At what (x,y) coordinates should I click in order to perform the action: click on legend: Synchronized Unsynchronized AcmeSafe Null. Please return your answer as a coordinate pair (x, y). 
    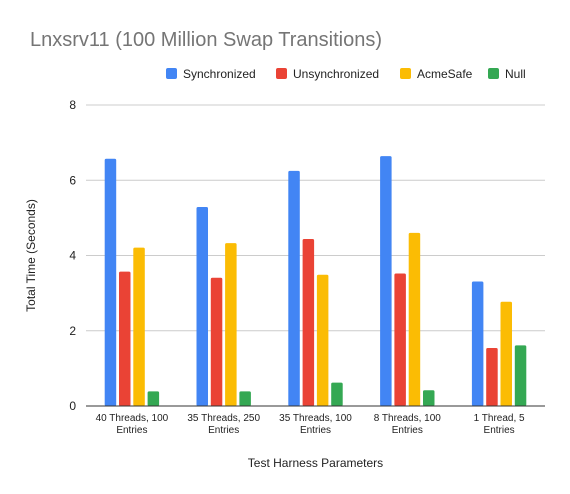
    Looking at the image, I should click on (346, 74).